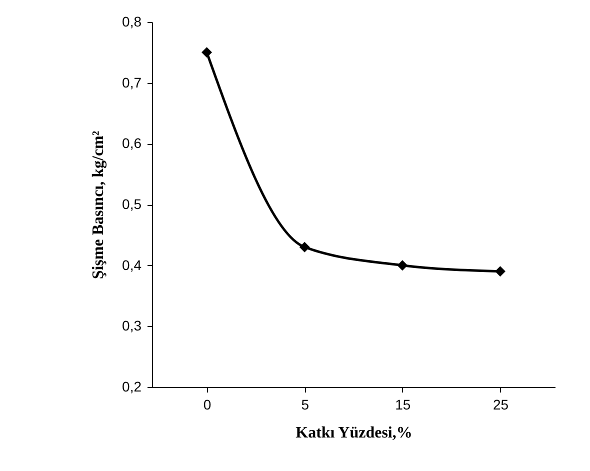  What do you see at coordinates (132, 386) in the screenshot?
I see `y-tick-label: 0,2` at bounding box center [132, 386].